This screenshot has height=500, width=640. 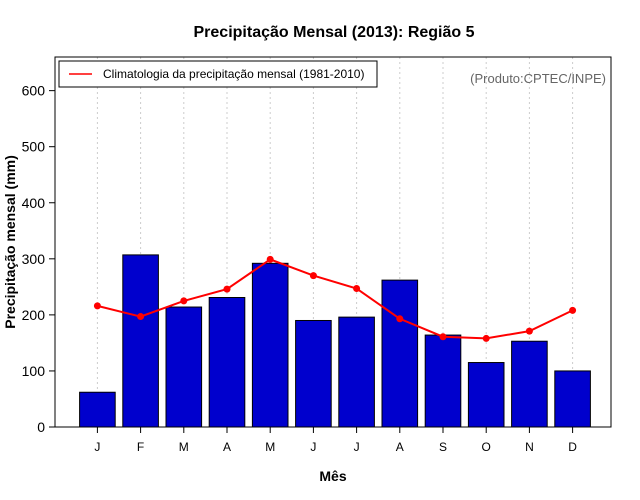 What do you see at coordinates (486, 447) in the screenshot?
I see `x-tick-label: O` at bounding box center [486, 447].